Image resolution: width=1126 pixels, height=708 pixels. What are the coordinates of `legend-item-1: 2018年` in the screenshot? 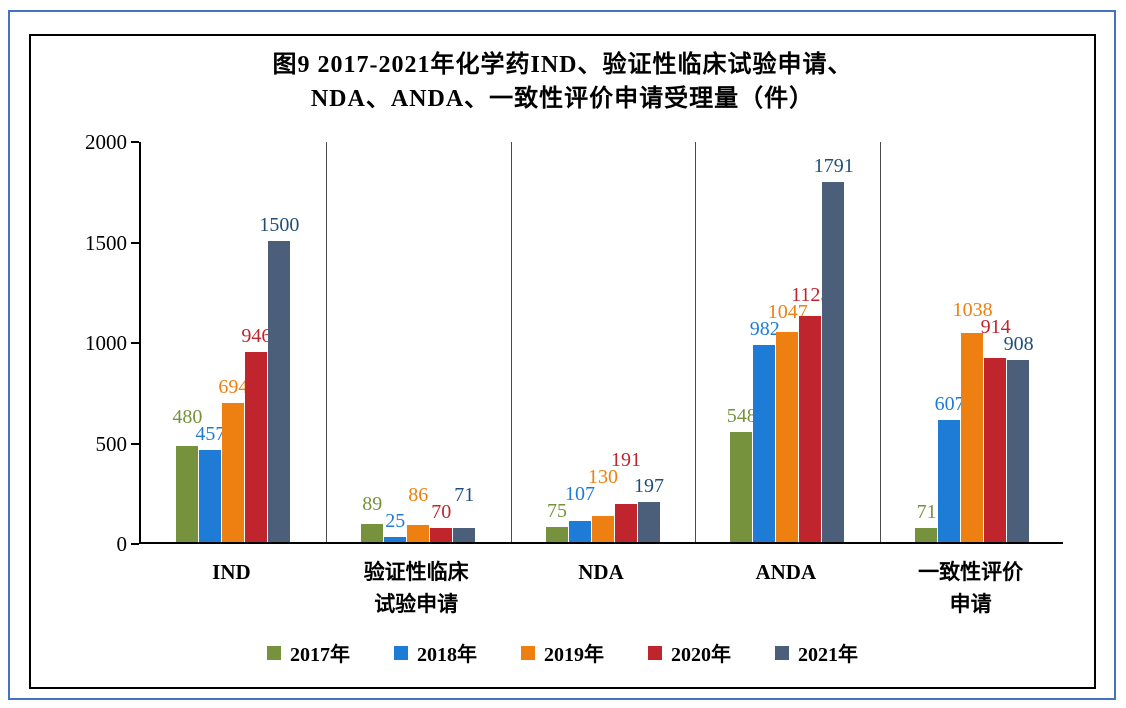 It's located at (435, 652).